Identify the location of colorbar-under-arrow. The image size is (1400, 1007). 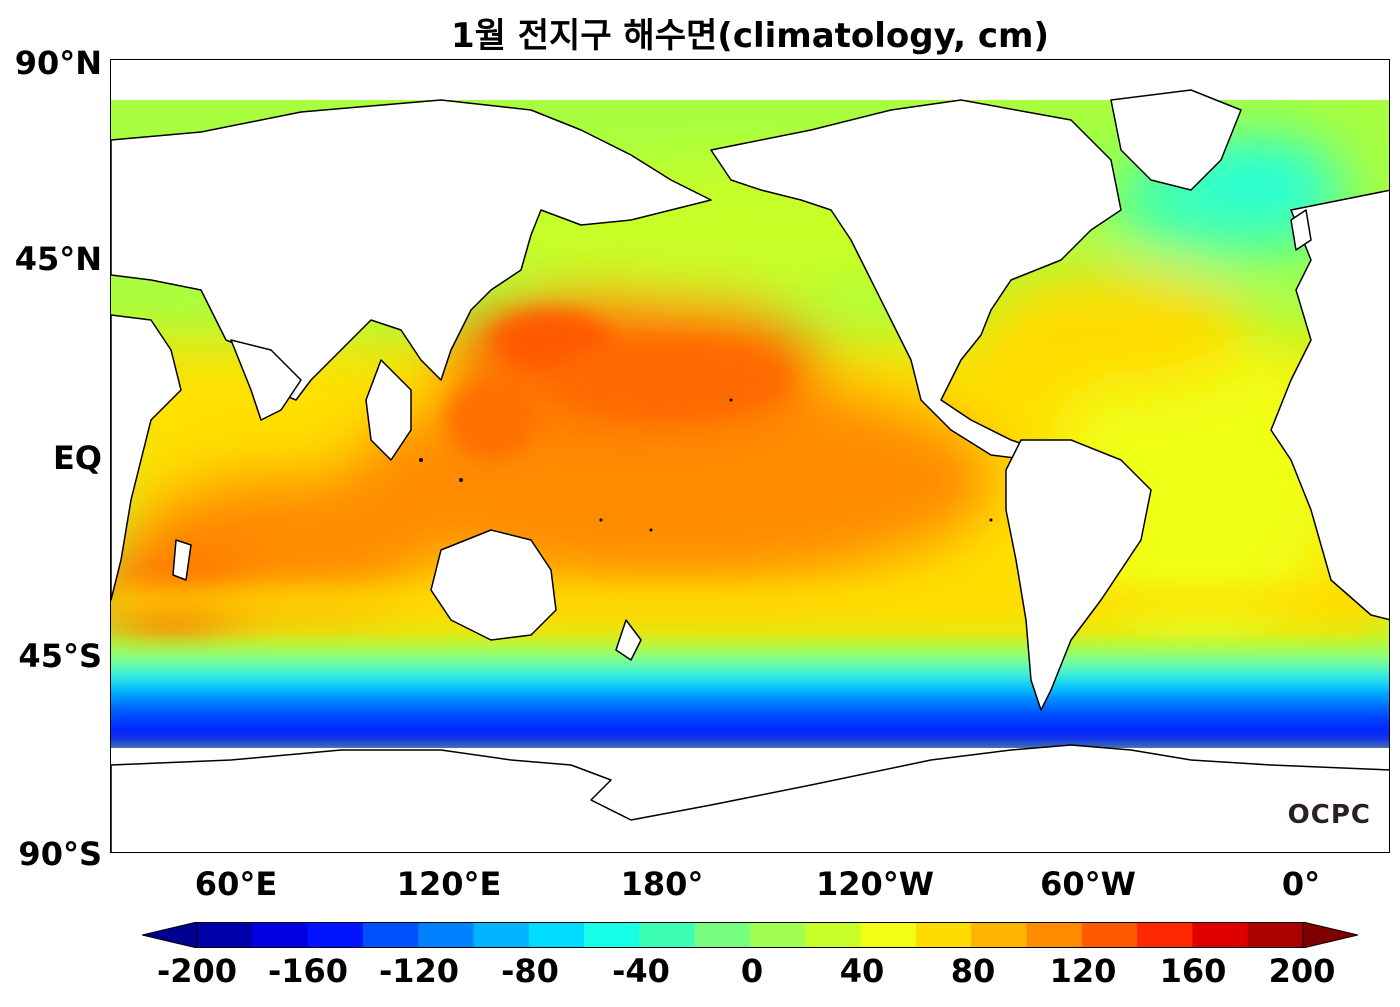
(170, 935).